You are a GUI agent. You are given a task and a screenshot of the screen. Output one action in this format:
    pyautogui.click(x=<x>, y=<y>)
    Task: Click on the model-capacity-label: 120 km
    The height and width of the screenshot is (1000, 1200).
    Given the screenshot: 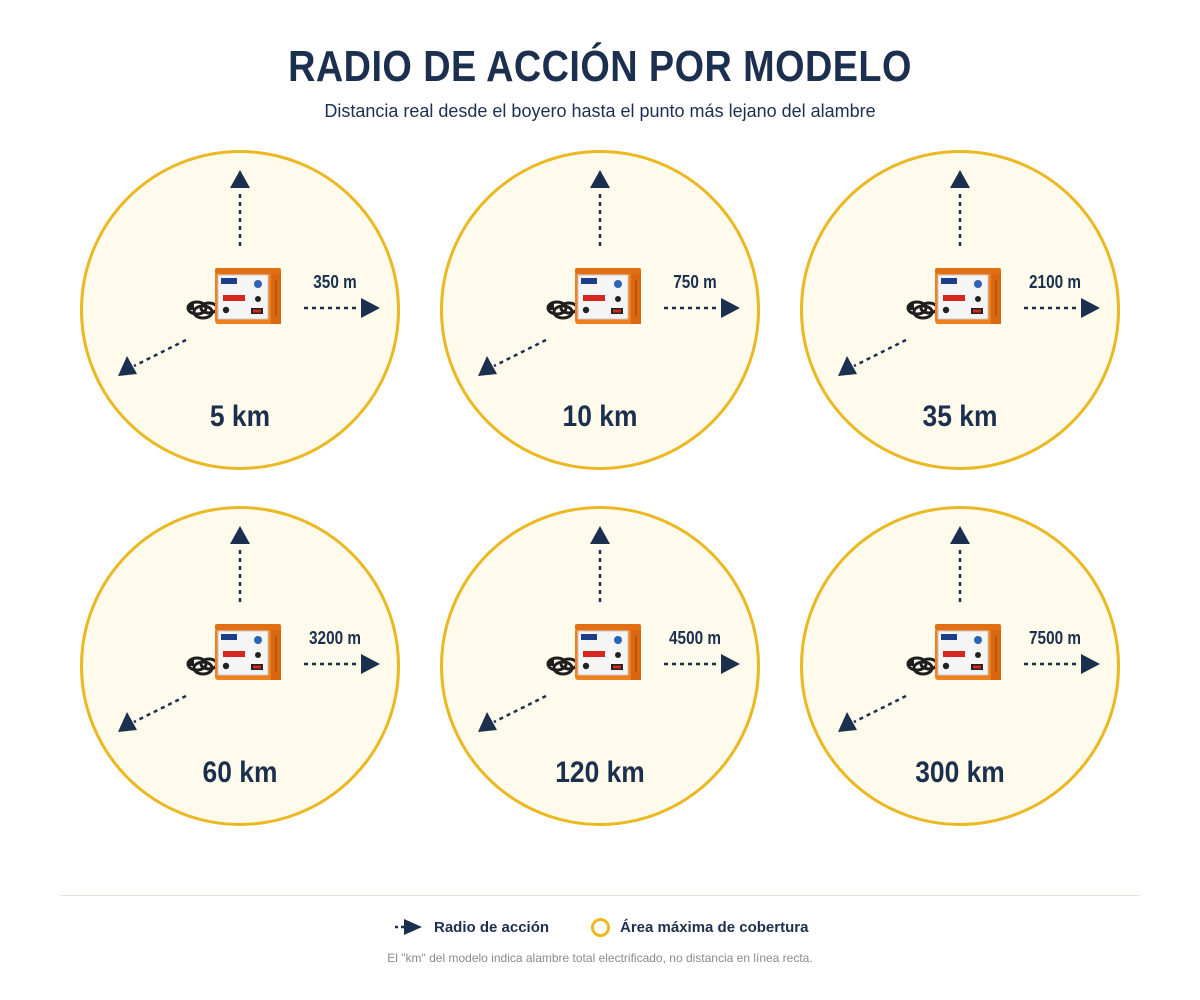 What is the action you would take?
    pyautogui.click(x=600, y=772)
    